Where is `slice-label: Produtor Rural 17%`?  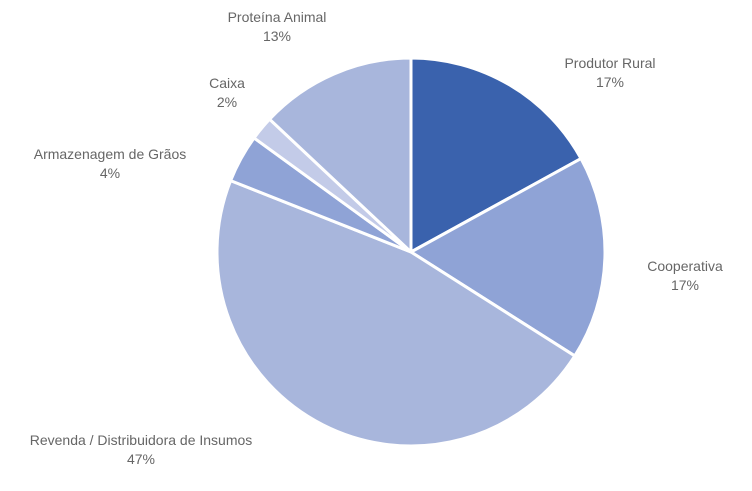 slice-label: Produtor Rural 17% is located at coordinates (610, 73).